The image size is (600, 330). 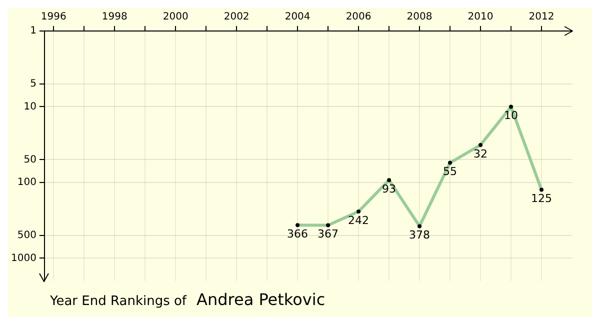 I want to click on data-label: 378, so click(x=419, y=235).